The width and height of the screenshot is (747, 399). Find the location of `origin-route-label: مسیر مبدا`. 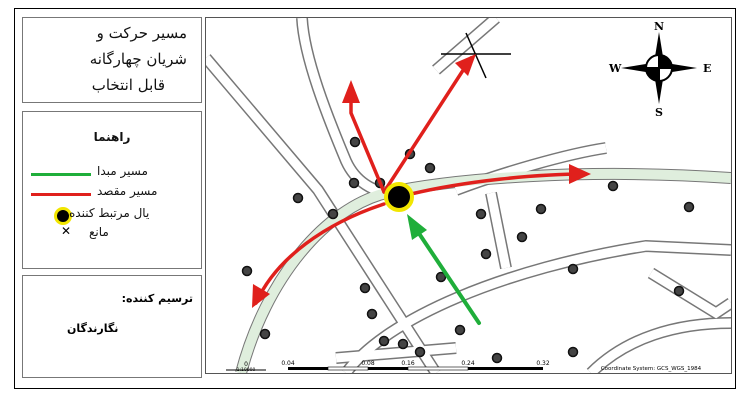

origin-route-label: مسیر مبدا is located at coordinates (122, 171).